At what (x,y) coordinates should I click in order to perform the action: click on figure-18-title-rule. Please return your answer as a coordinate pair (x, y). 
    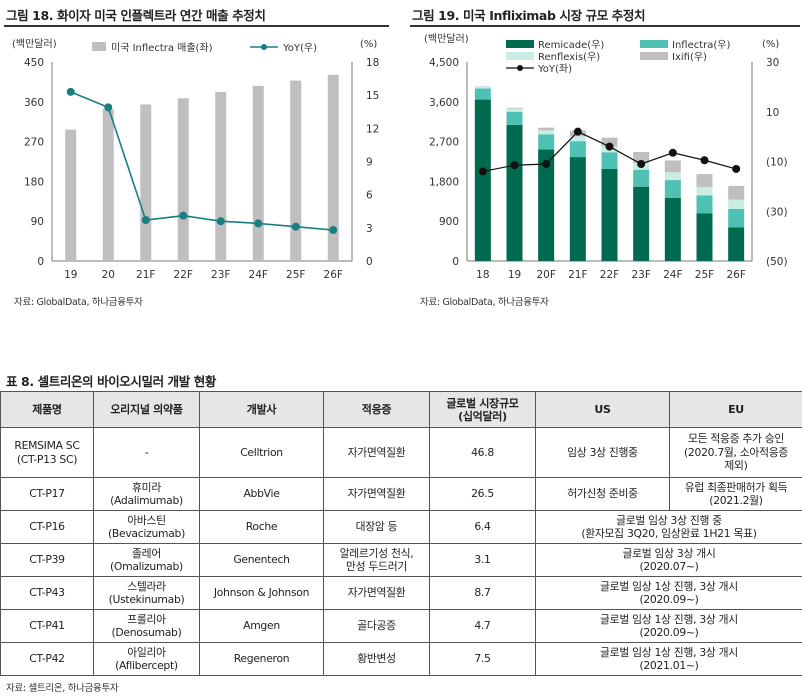
    Looking at the image, I should click on (196, 26).